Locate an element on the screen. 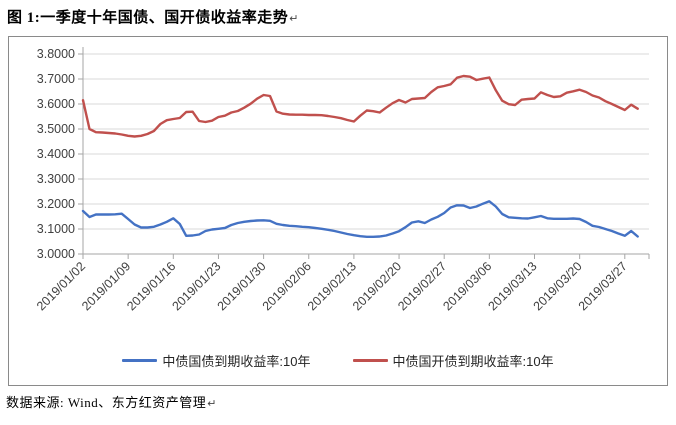 The width and height of the screenshot is (676, 425). x-tick-label: 2019/03/27 is located at coordinates (603, 286).